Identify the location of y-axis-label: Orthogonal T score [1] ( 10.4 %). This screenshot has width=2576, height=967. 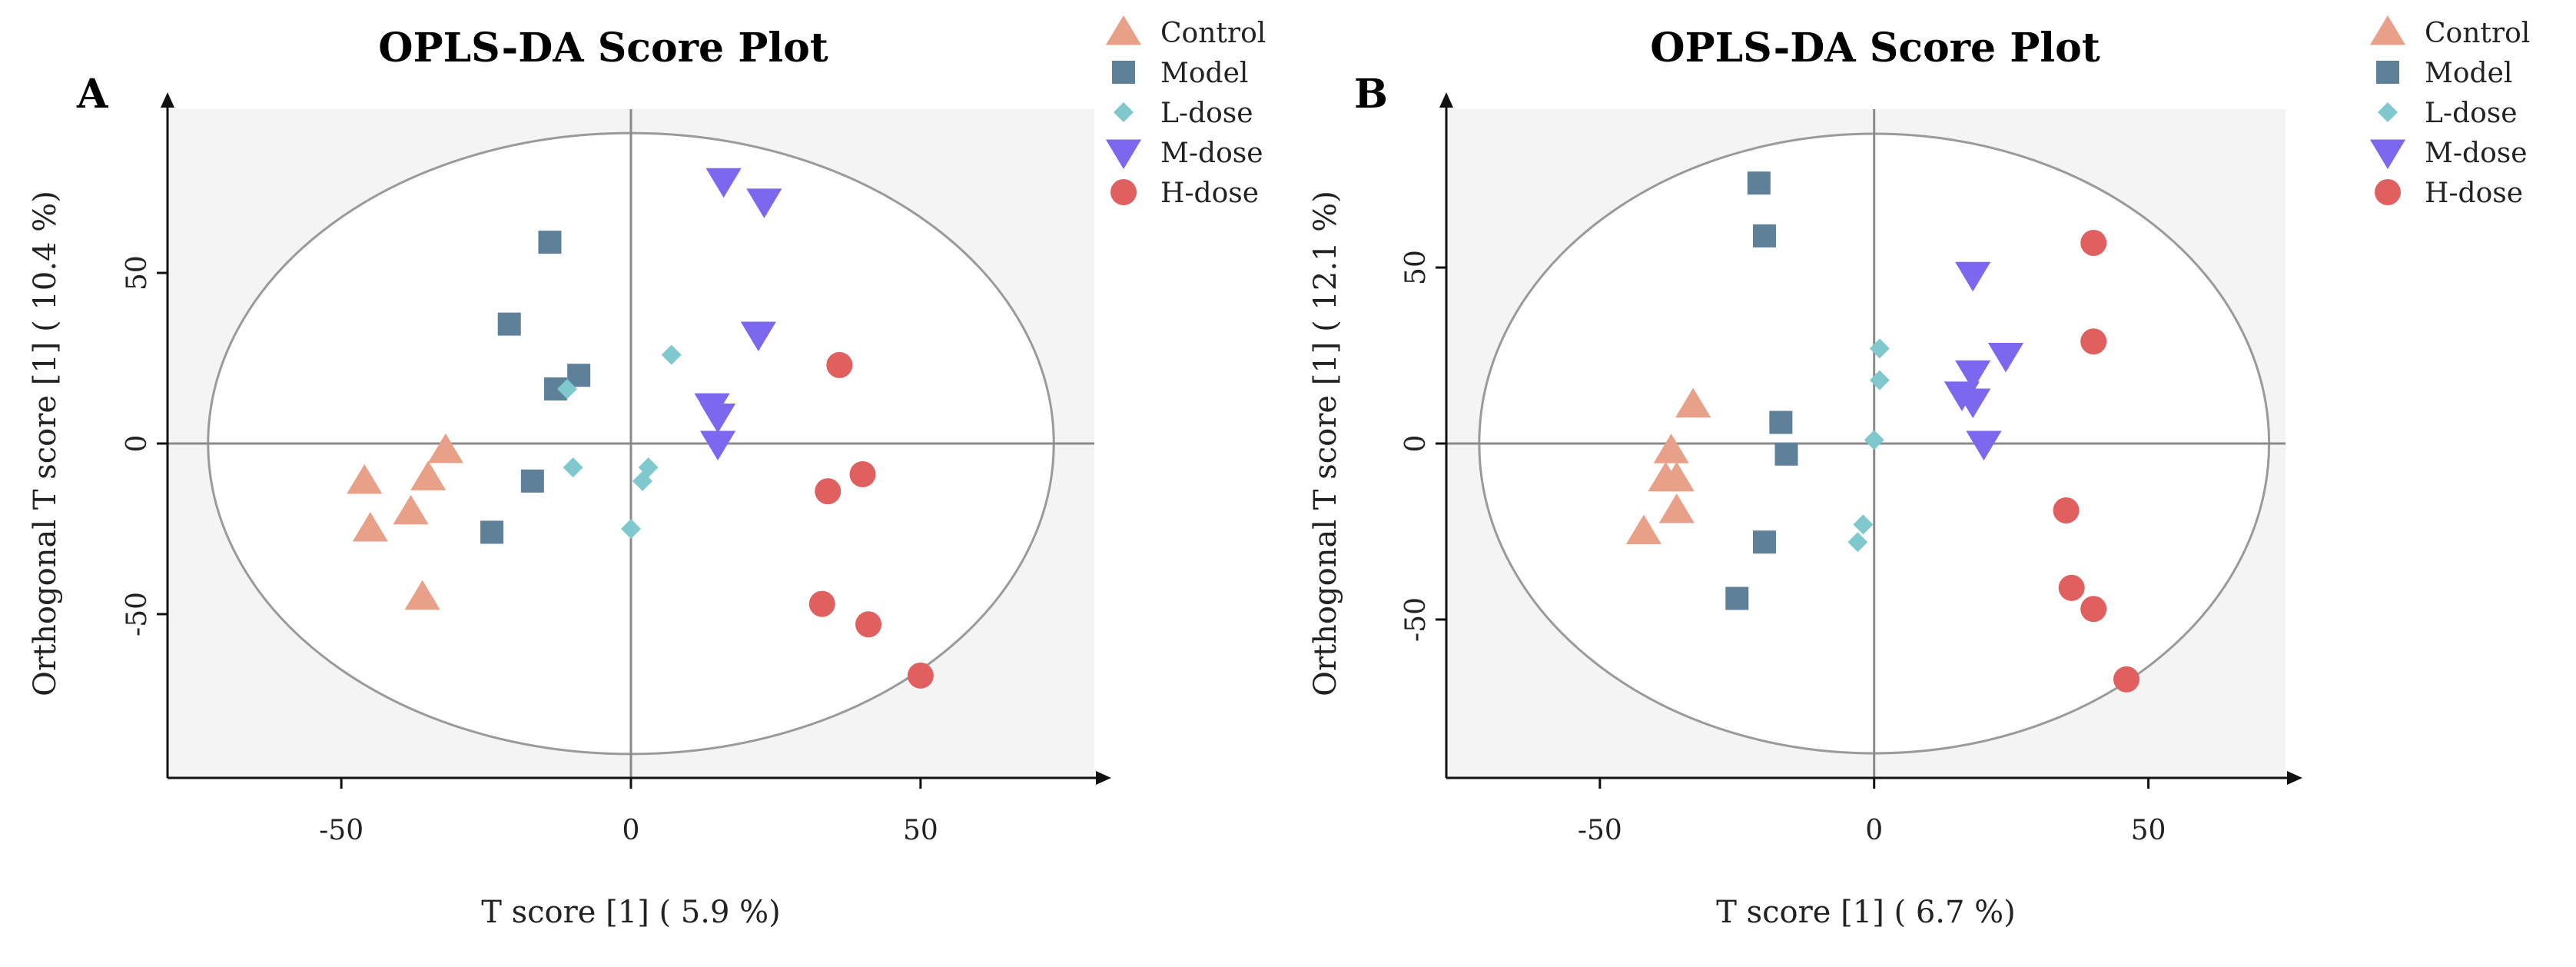
(45, 443).